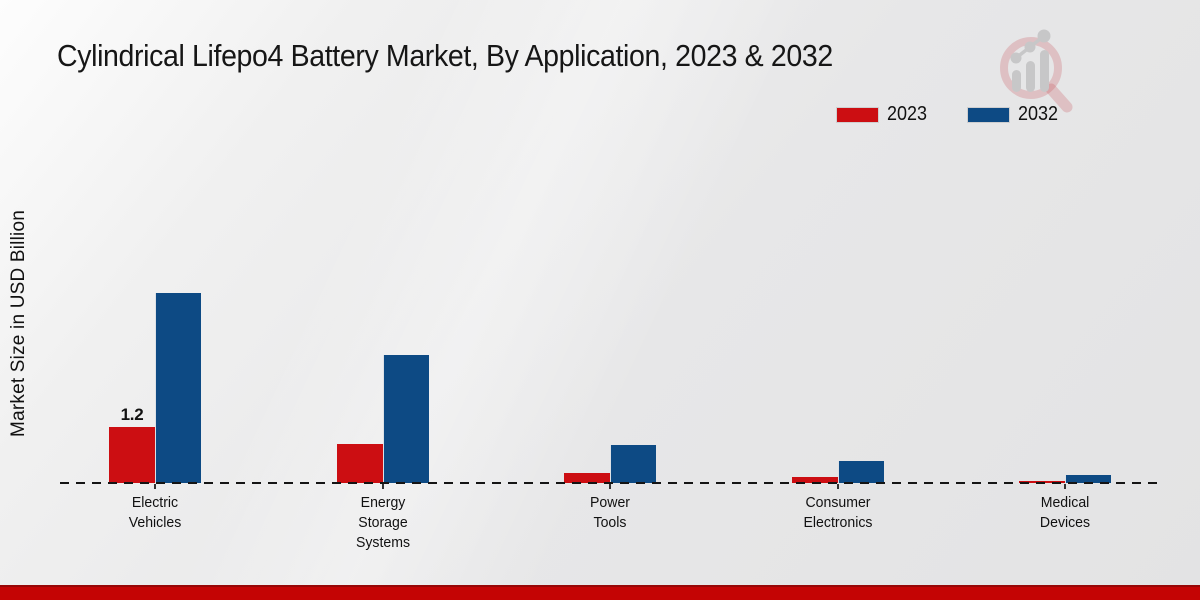 This screenshot has width=1200, height=600. Describe the element at coordinates (1036, 71) in the screenshot. I see `magnifier-bar-chart-logo-icon` at that location.